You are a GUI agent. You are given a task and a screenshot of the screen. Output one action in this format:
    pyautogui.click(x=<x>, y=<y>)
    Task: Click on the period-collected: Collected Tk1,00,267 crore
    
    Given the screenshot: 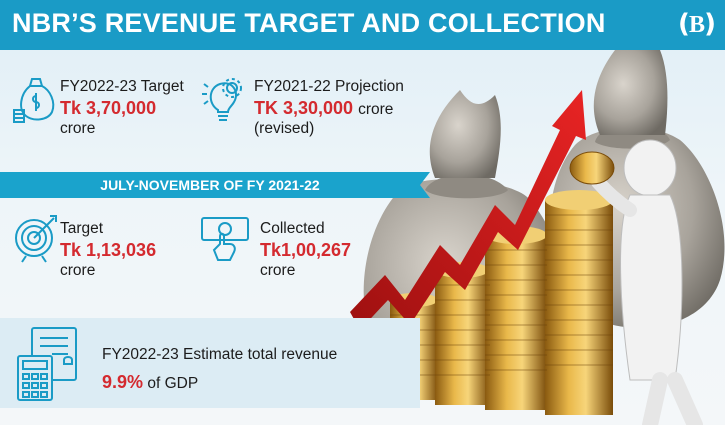 What is the action you would take?
    pyautogui.click(x=305, y=250)
    